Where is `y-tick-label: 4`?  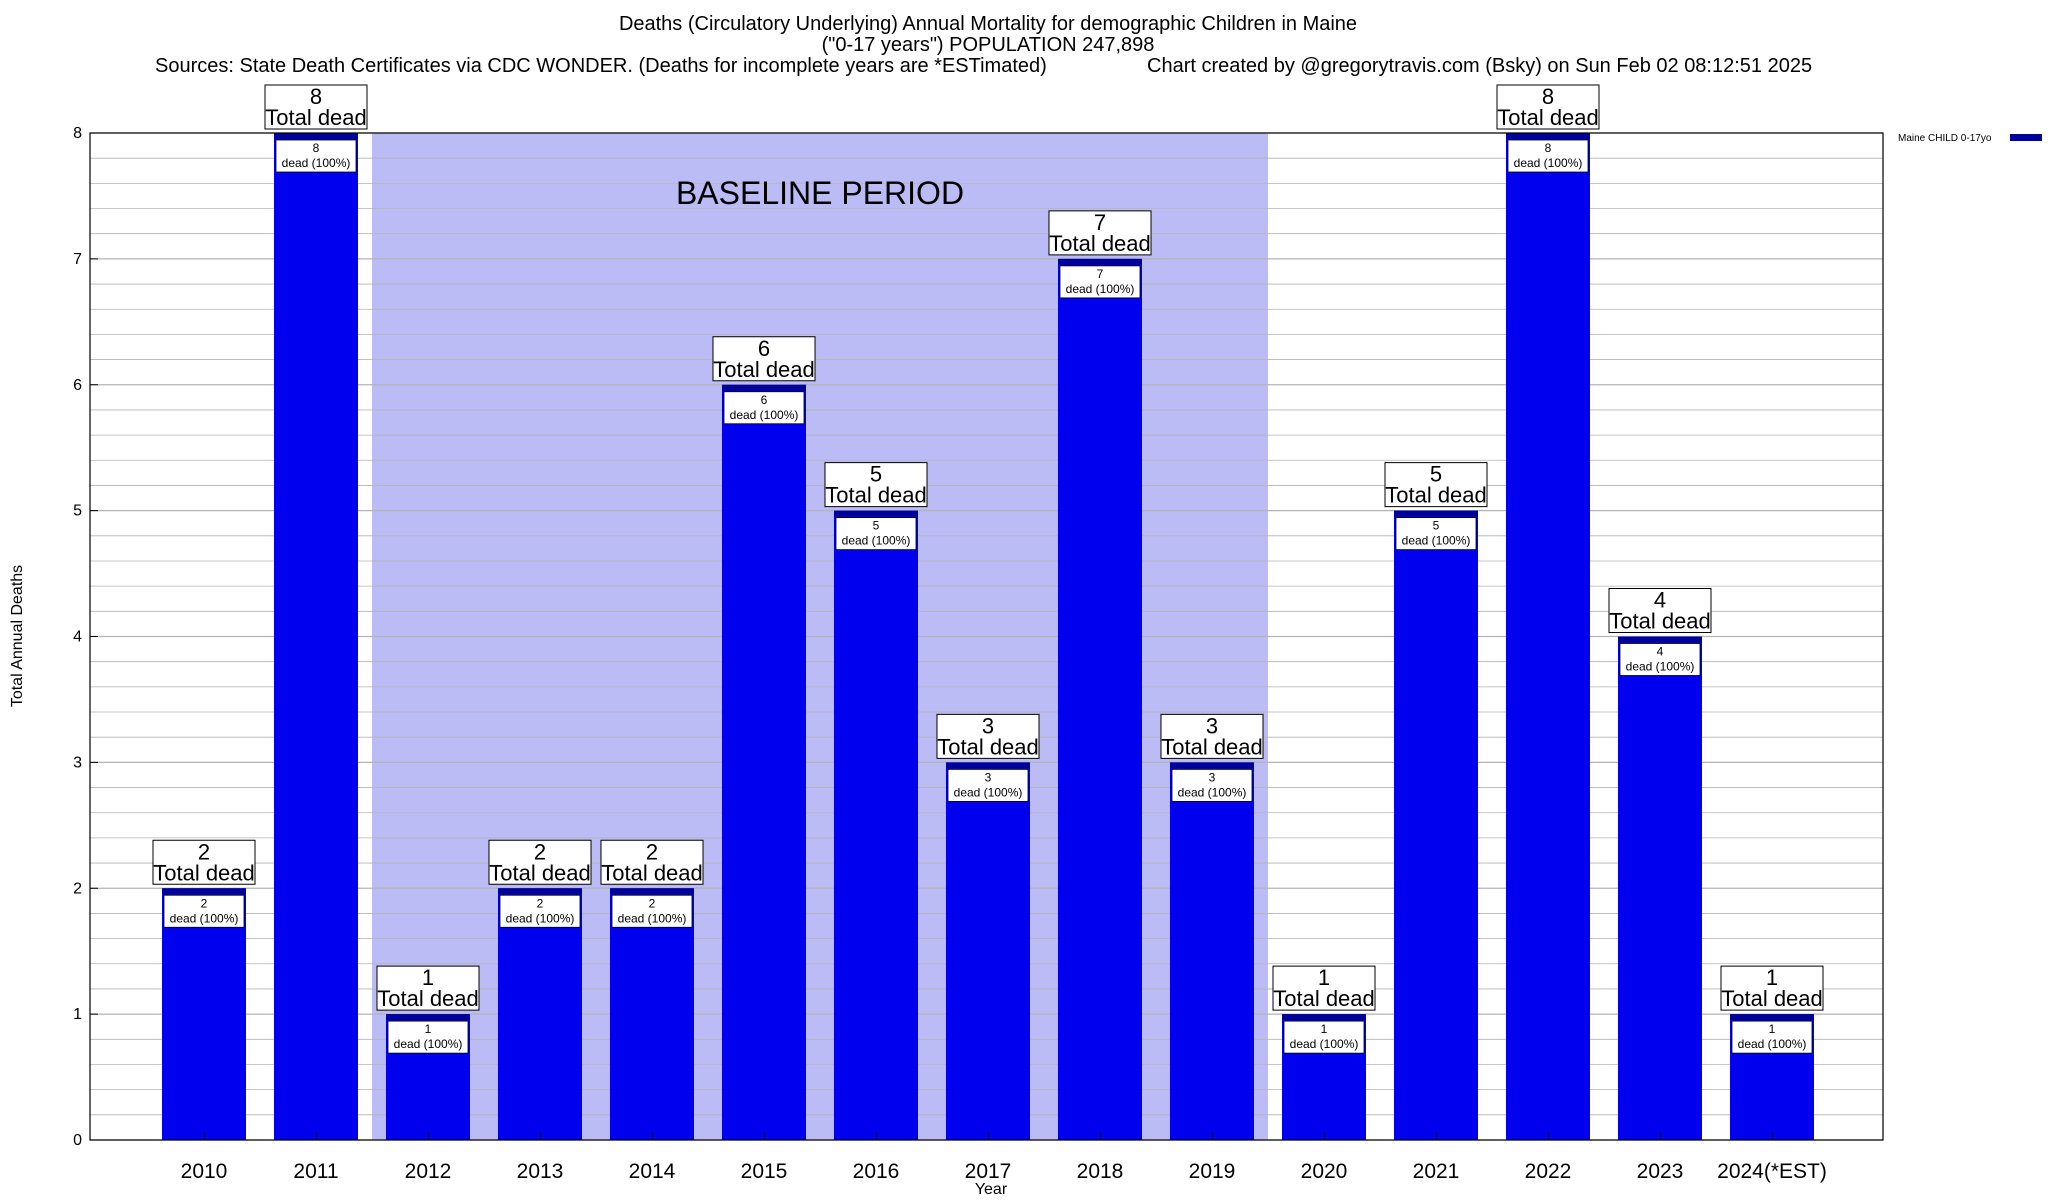
y-tick-label: 4 is located at coordinates (77, 637).